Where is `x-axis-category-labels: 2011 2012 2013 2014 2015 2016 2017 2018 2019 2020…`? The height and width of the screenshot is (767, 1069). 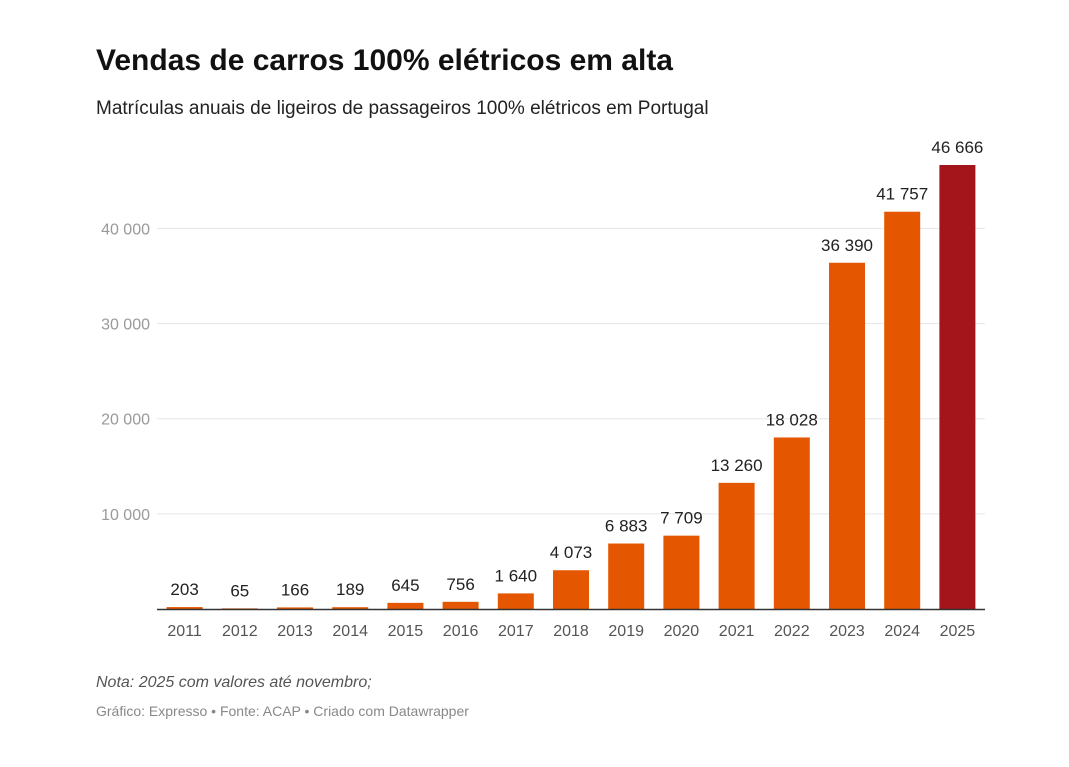
x-axis-category-labels: 2011 2012 2013 2014 2015 2016 2017 2018 2019 2020… is located at coordinates (571, 631).